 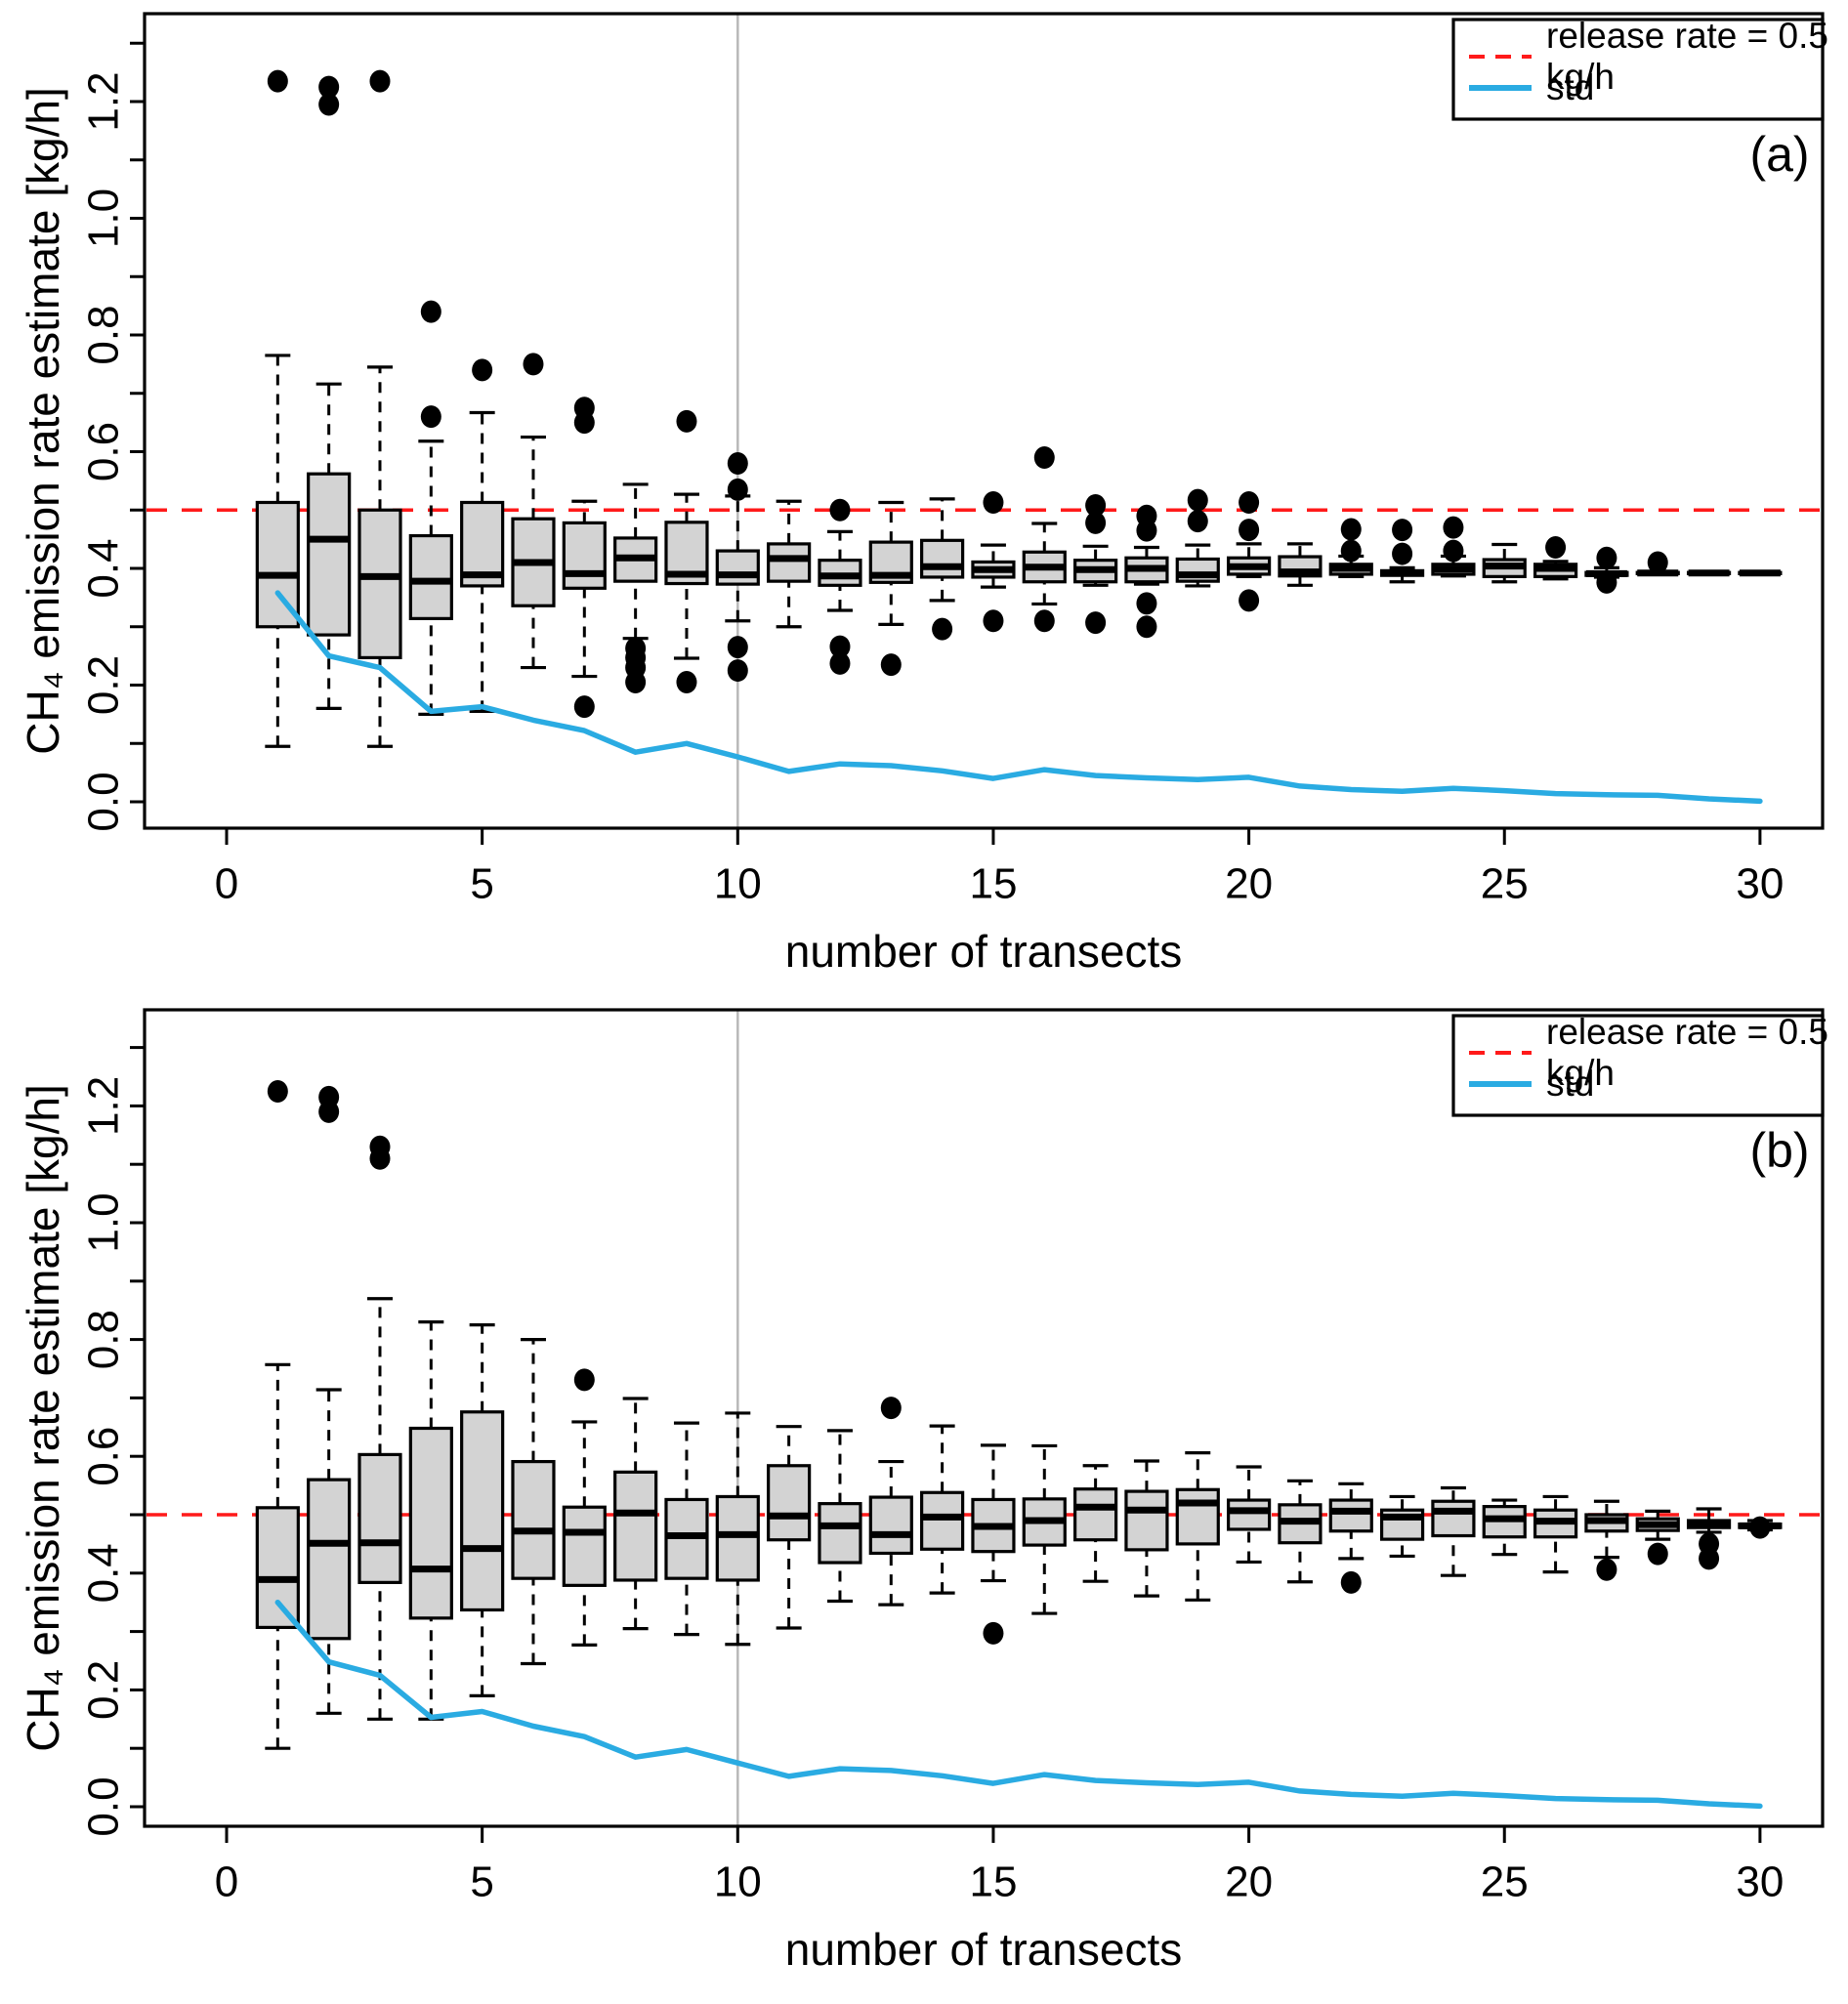 I want to click on y-axis-label-b: CH₄ emission rate estimate [kg/h], so click(x=43, y=1418).